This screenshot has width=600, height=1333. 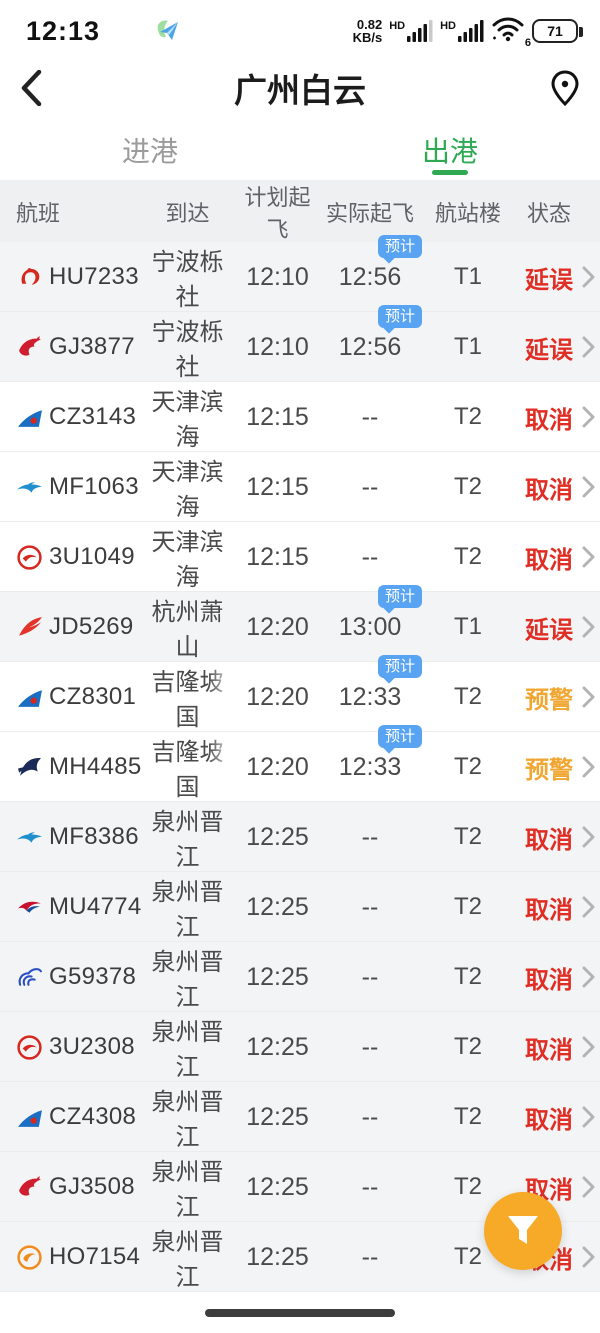 What do you see at coordinates (92, 346) in the screenshot?
I see `flight-number: GJ3877` at bounding box center [92, 346].